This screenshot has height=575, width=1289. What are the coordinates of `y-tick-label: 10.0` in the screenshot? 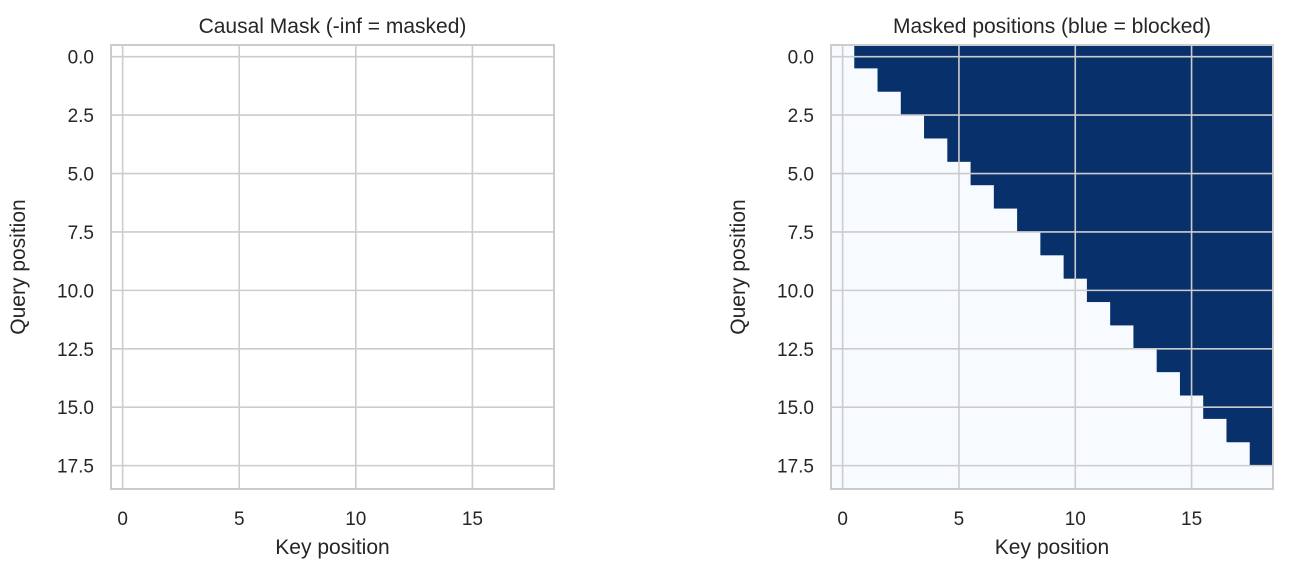 It's located at (795, 291).